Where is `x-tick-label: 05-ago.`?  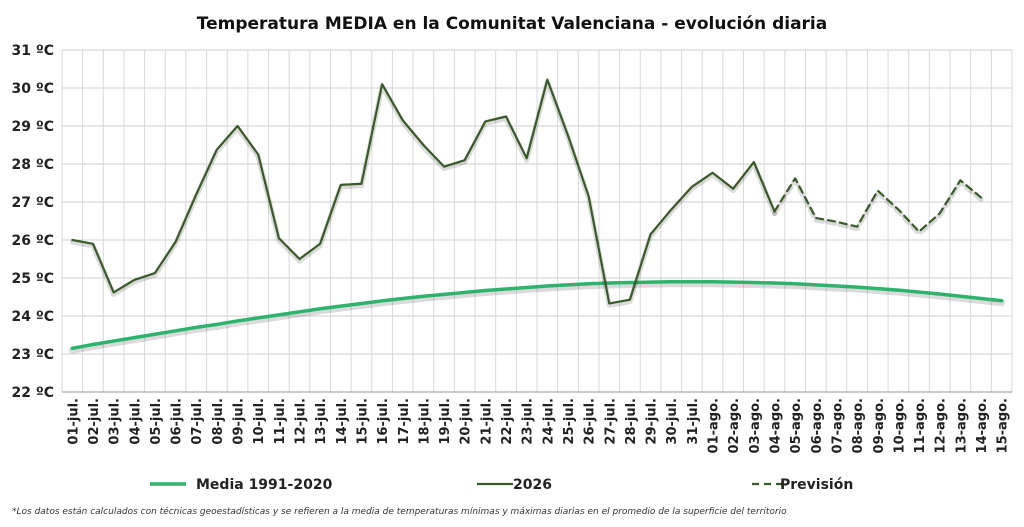 x-tick-label: 05-ago. is located at coordinates (796, 425).